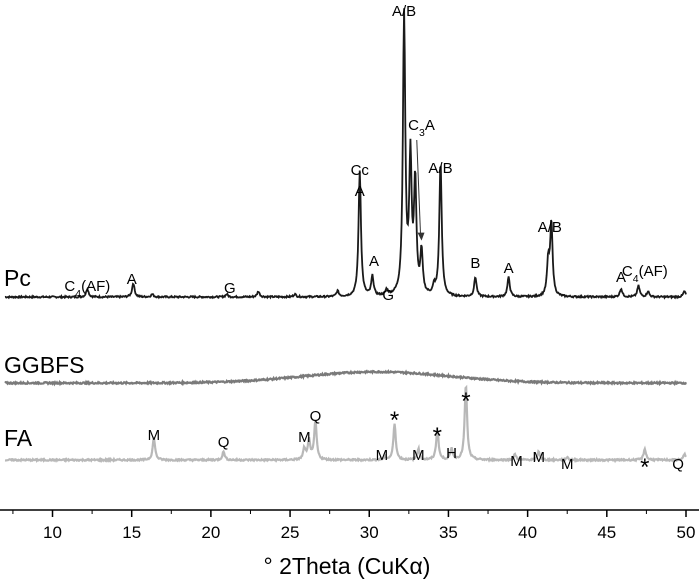 The image size is (699, 588). I want to click on series-name-fa: FA, so click(18, 438).